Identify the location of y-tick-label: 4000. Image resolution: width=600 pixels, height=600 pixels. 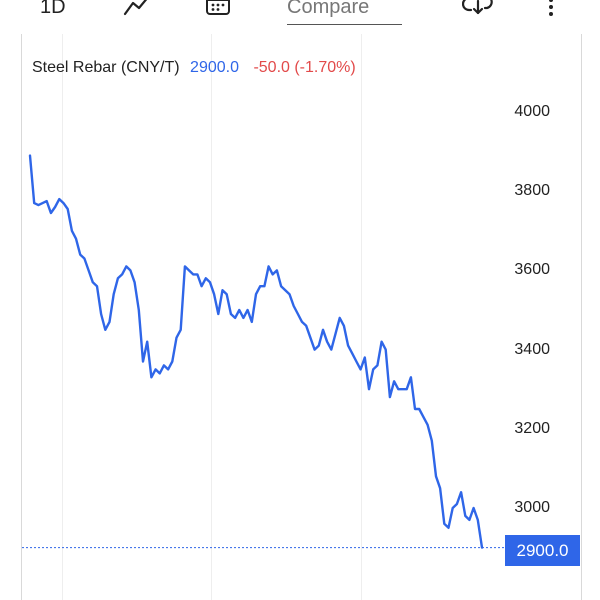
(532, 111).